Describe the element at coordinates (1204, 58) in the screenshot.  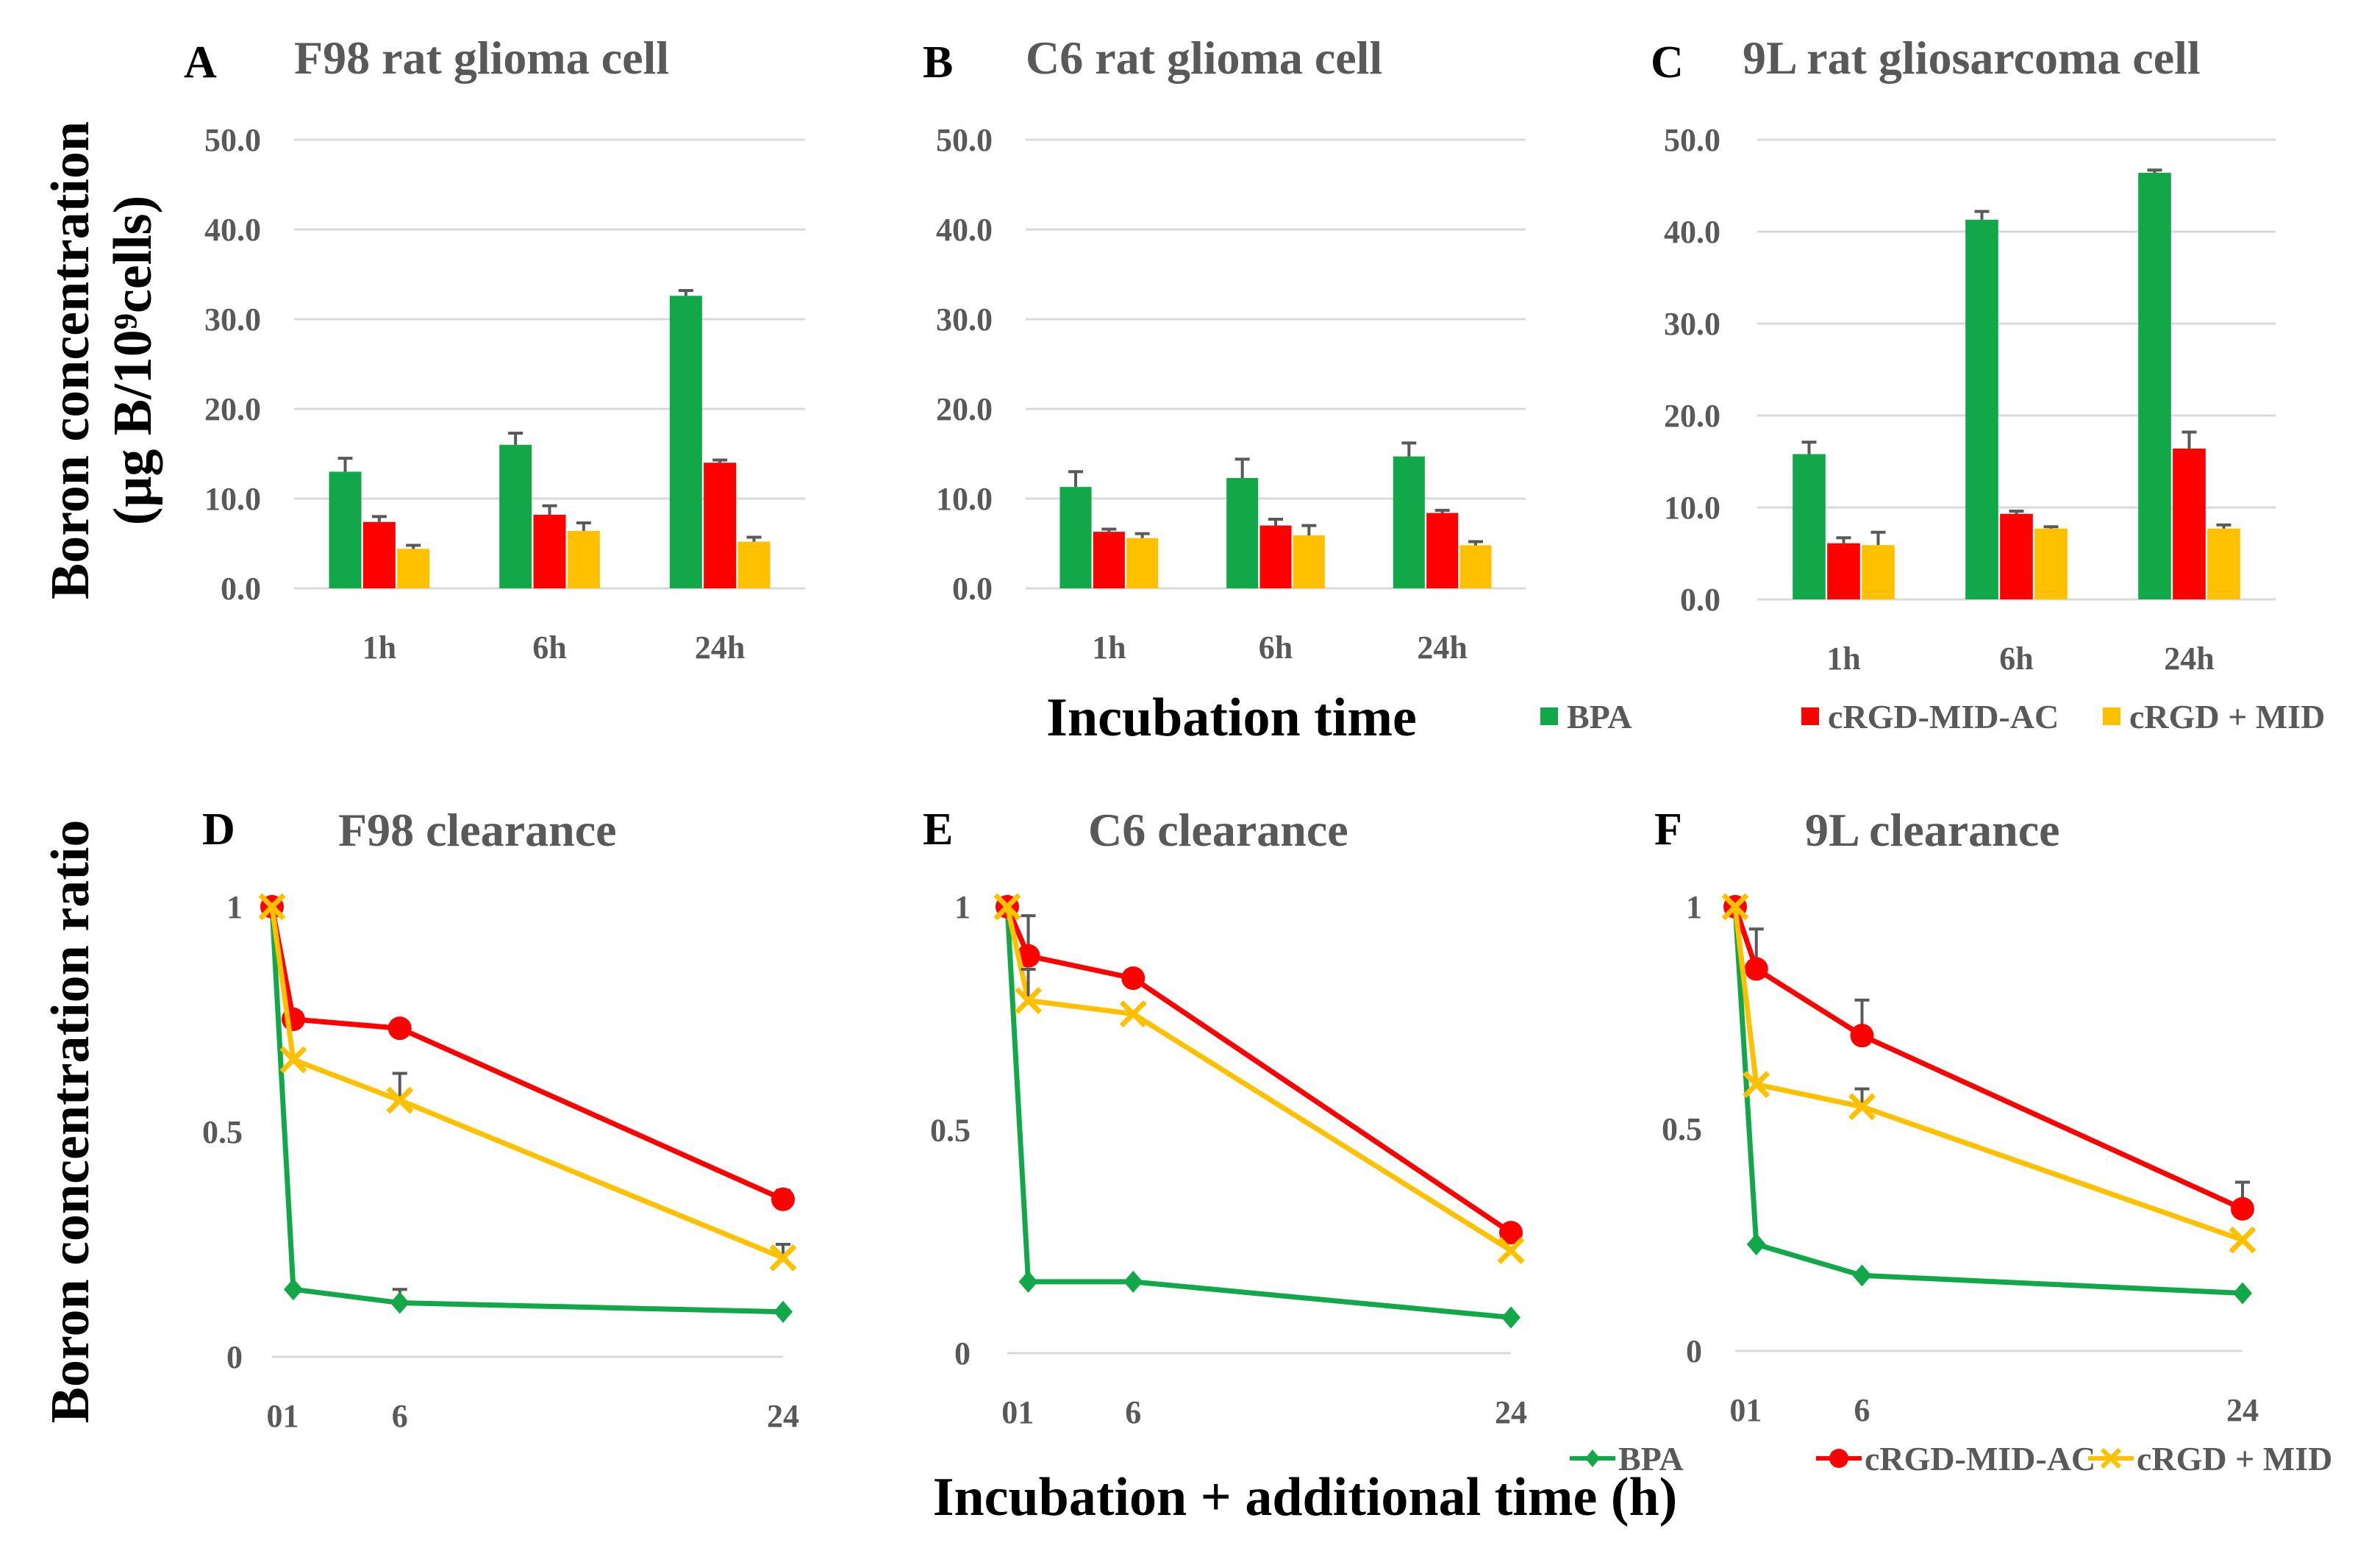
I see `chart-title: C6 rat glioma cell` at that location.